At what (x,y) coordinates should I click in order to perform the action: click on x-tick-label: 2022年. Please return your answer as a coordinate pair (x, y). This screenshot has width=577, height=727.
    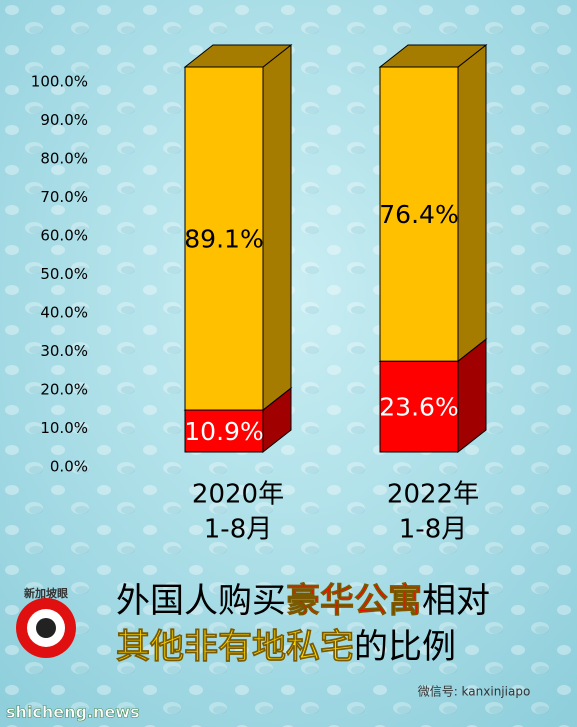
    Looking at the image, I should click on (433, 495).